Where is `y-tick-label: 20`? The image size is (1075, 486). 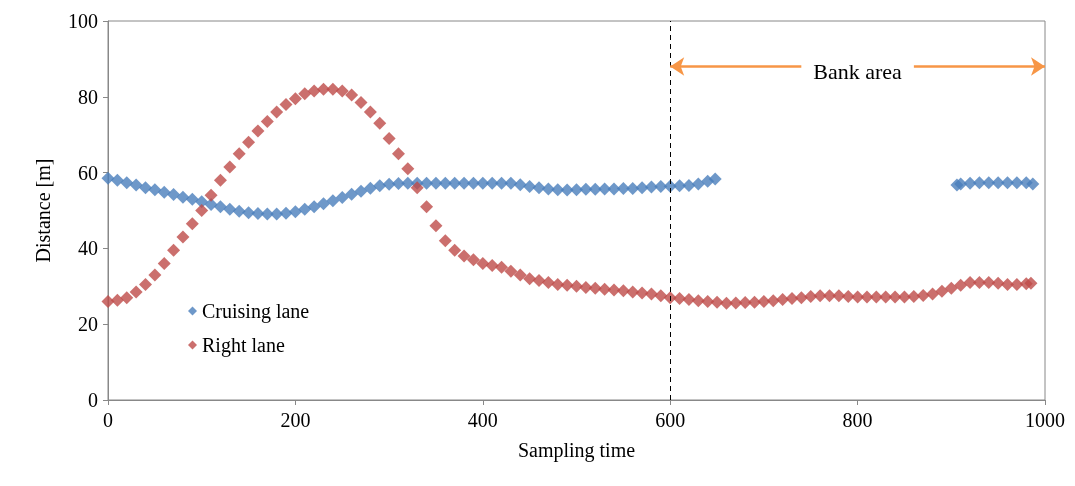 y-tick-label: 20 is located at coordinates (88, 324).